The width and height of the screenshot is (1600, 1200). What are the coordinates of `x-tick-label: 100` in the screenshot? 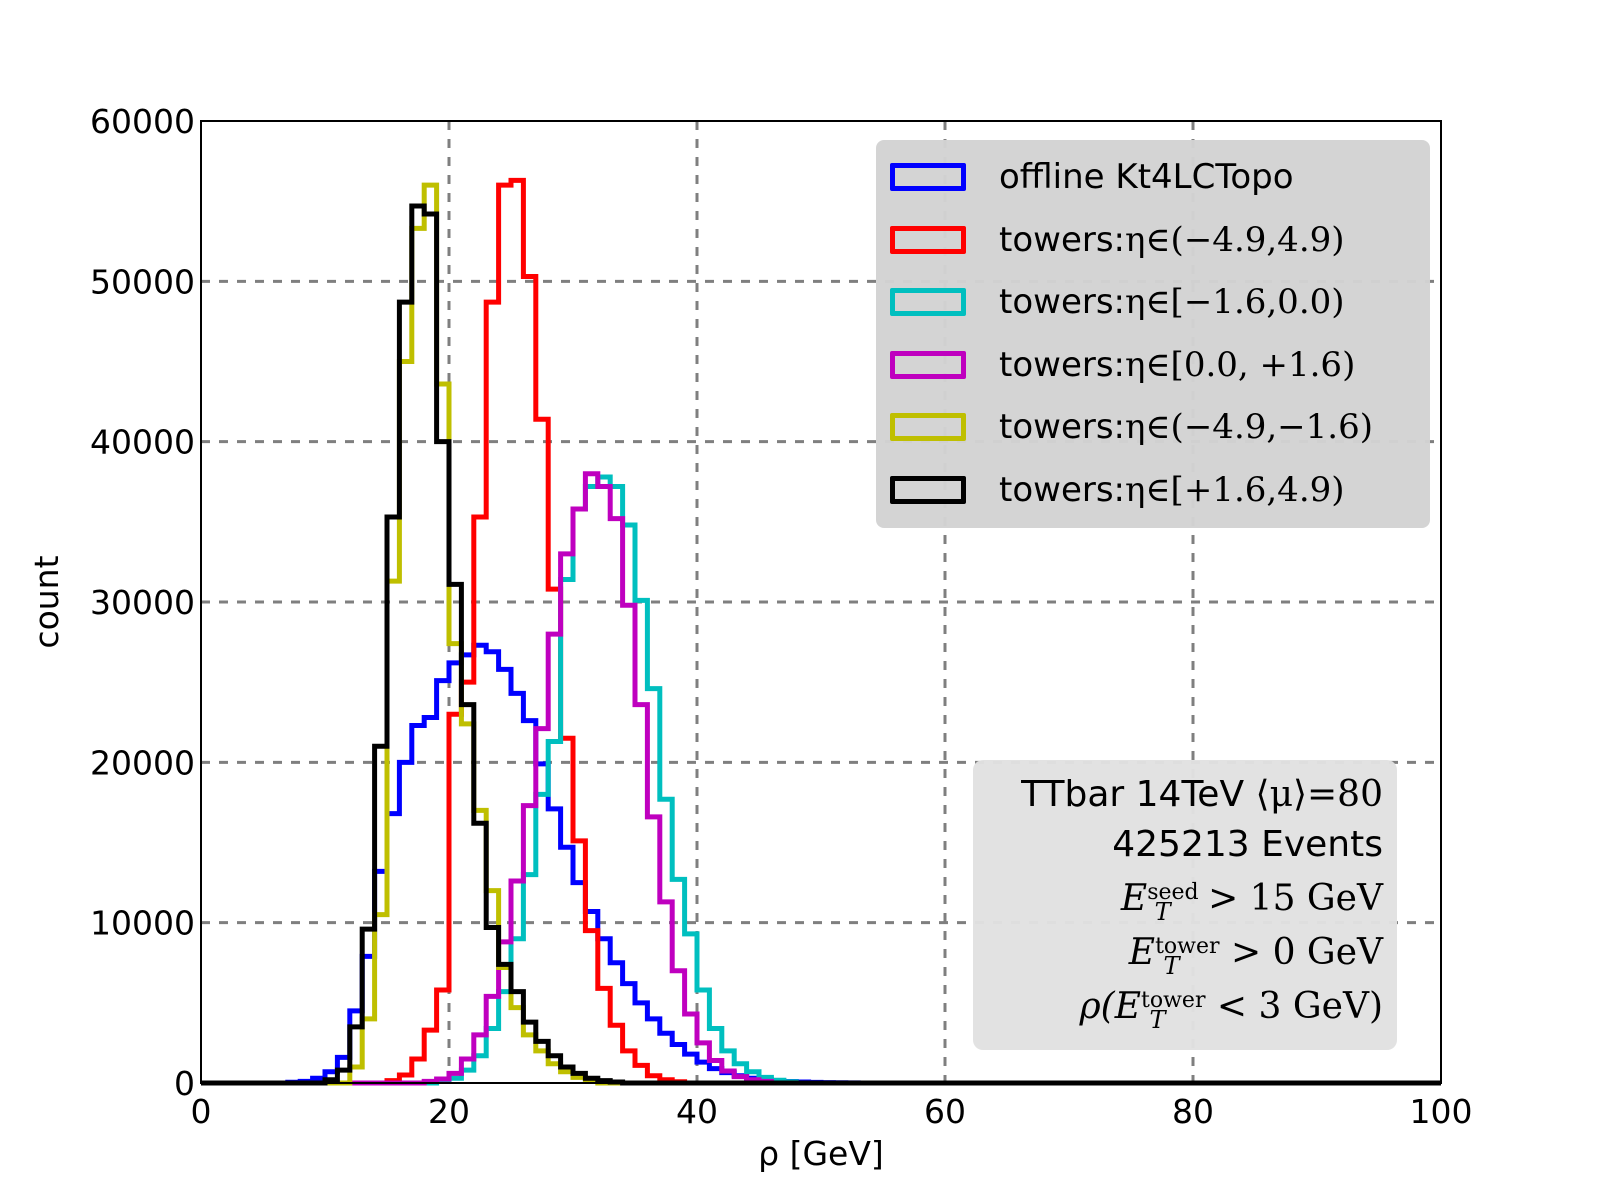 It's located at (1441, 1111).